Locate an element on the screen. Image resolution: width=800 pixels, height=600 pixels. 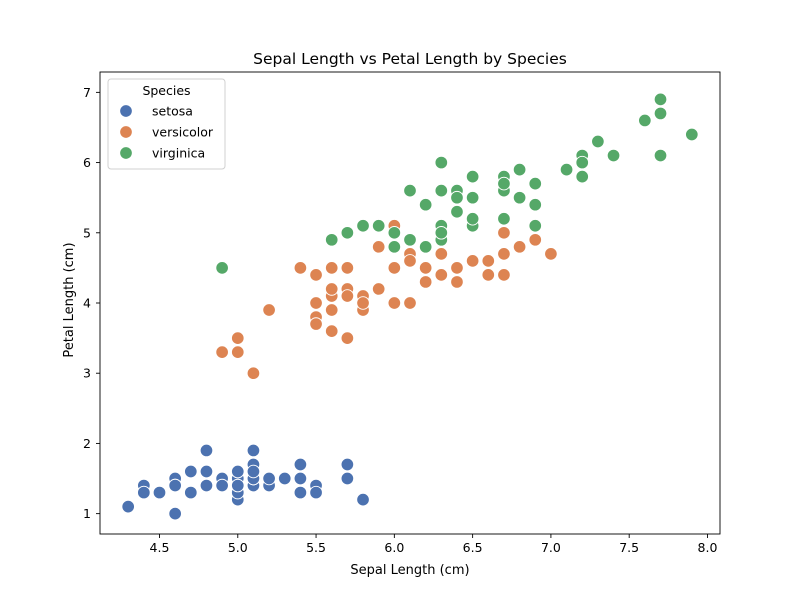
x-tick-label: 5.5 is located at coordinates (316, 547).